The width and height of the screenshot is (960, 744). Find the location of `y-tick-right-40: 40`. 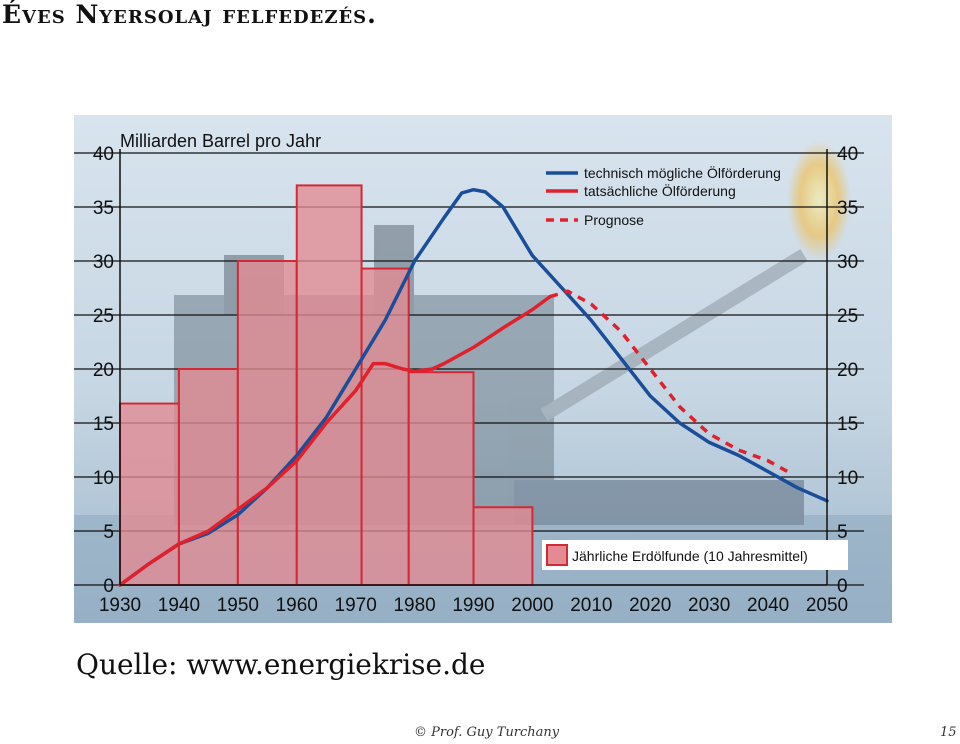

y-tick-right-40: 40 is located at coordinates (847, 154).